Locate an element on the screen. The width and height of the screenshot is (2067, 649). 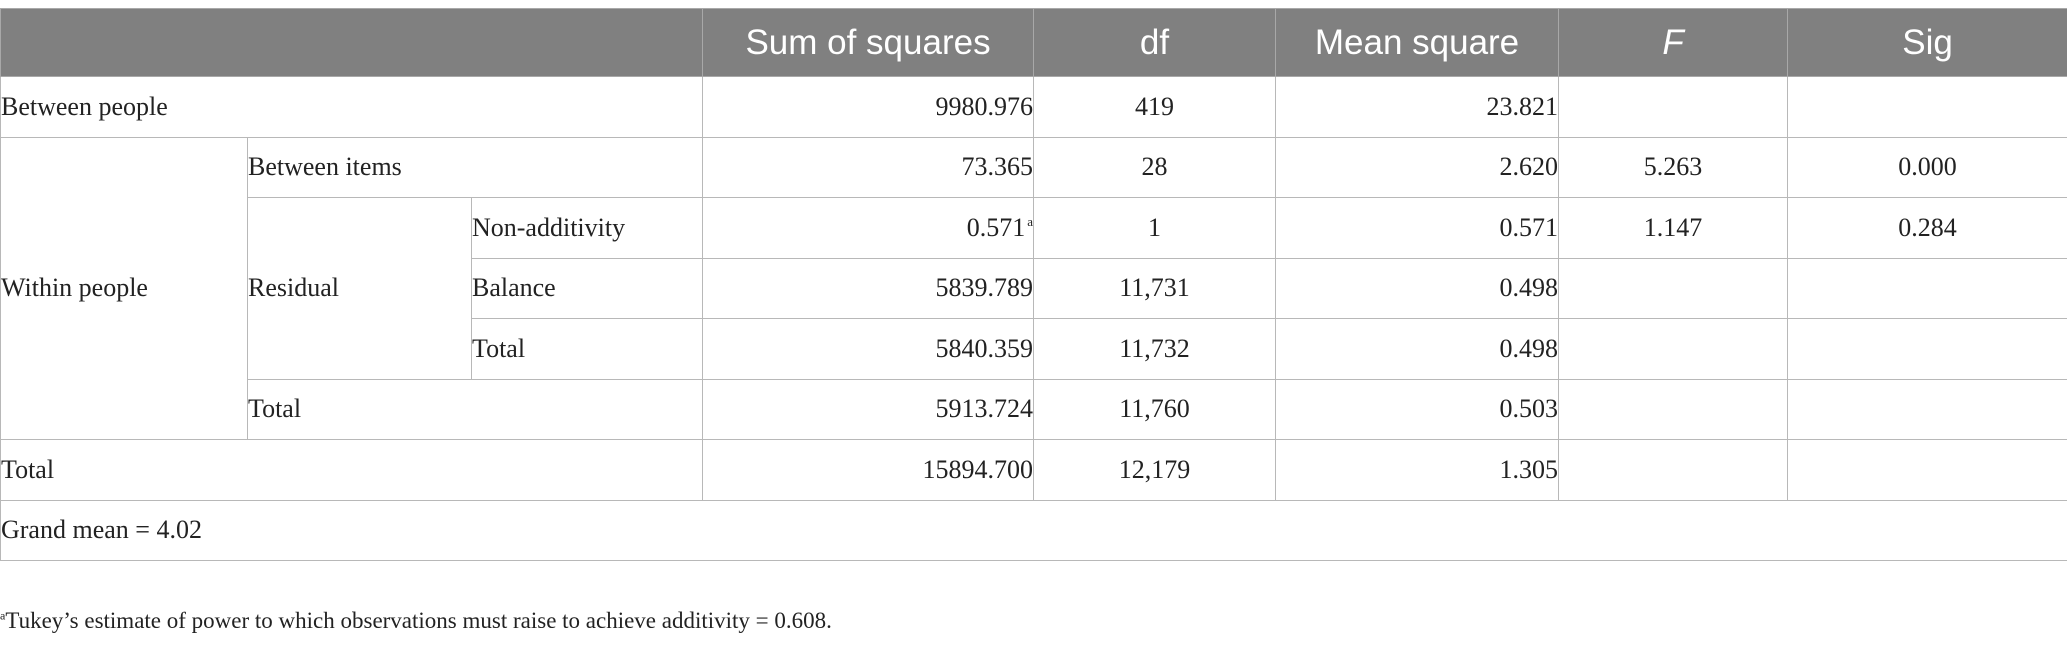
non-additivity-df: 1 is located at coordinates (1155, 228).